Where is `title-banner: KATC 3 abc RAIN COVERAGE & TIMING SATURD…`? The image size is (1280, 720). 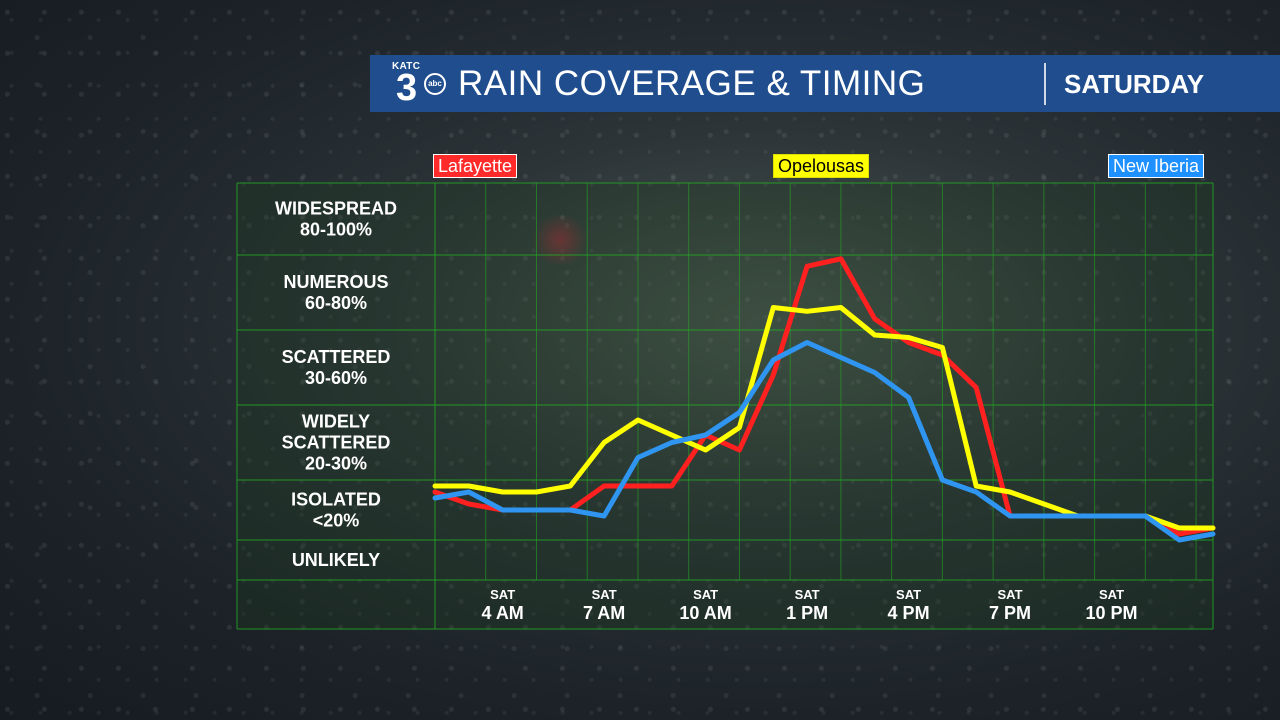 title-banner: KATC 3 abc RAIN COVERAGE & TIMING SATURD… is located at coordinates (825, 83).